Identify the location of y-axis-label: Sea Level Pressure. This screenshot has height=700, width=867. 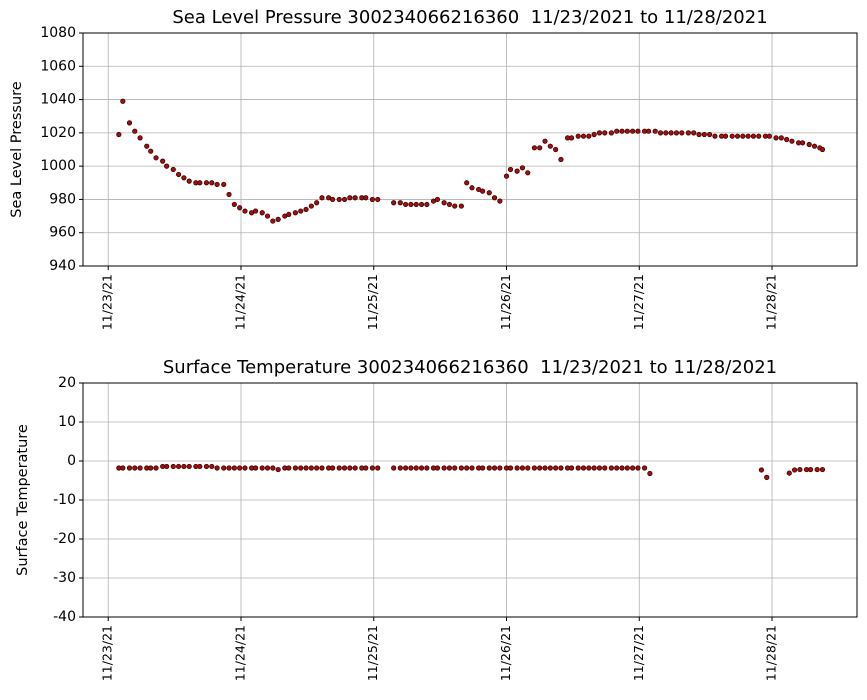
(17, 149).